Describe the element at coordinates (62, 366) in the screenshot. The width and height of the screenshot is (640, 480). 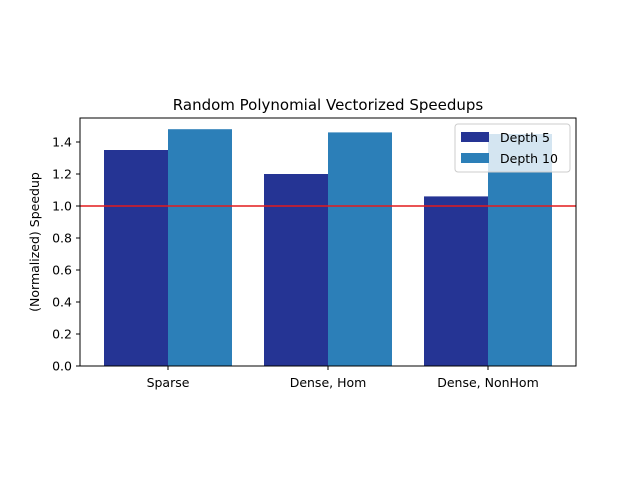
I see `y-tick-label: 0.0` at that location.